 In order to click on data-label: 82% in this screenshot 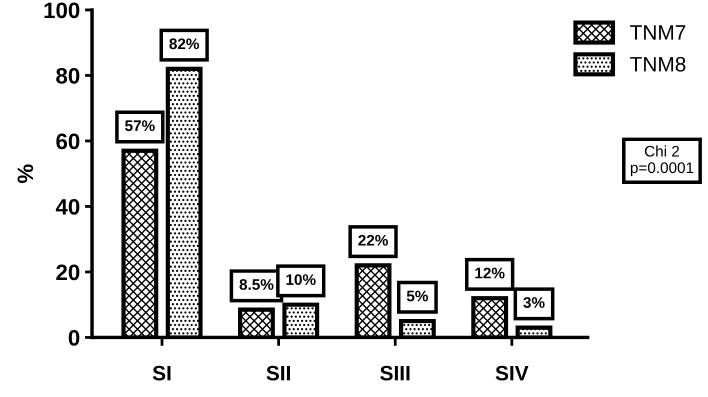, I will do `click(184, 44)`.